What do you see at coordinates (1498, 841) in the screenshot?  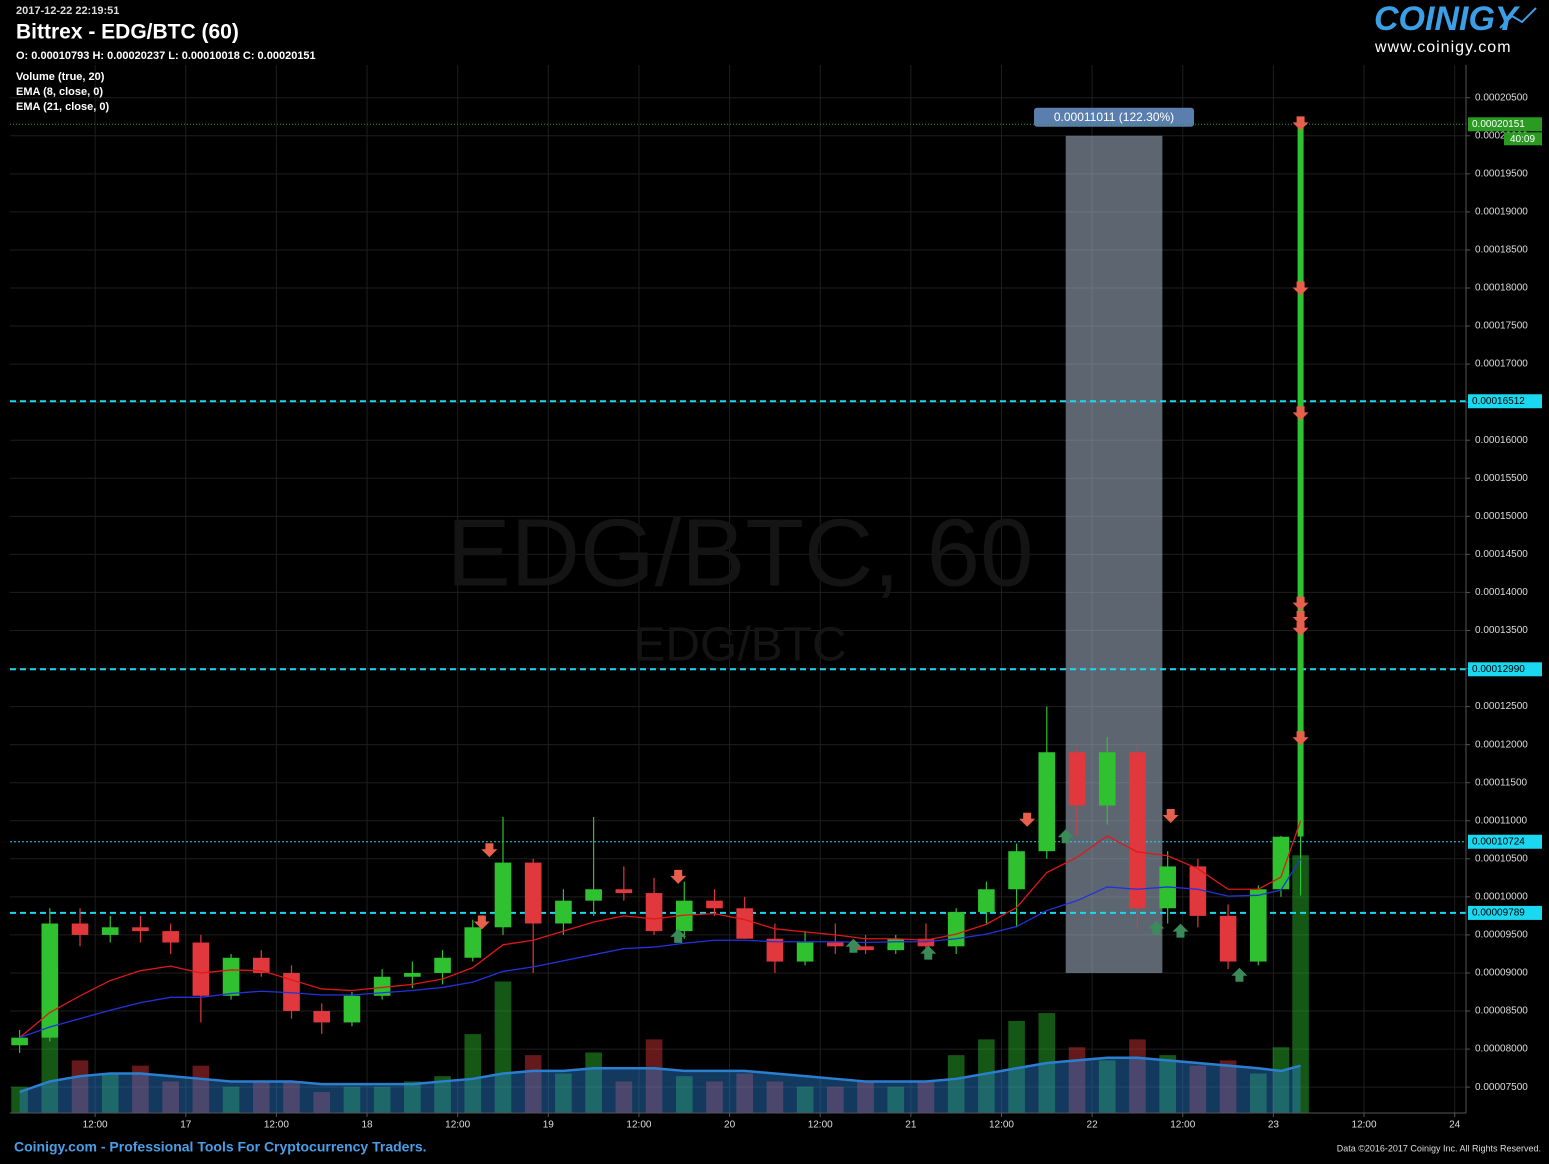 I see `level-label: 0.00010724` at bounding box center [1498, 841].